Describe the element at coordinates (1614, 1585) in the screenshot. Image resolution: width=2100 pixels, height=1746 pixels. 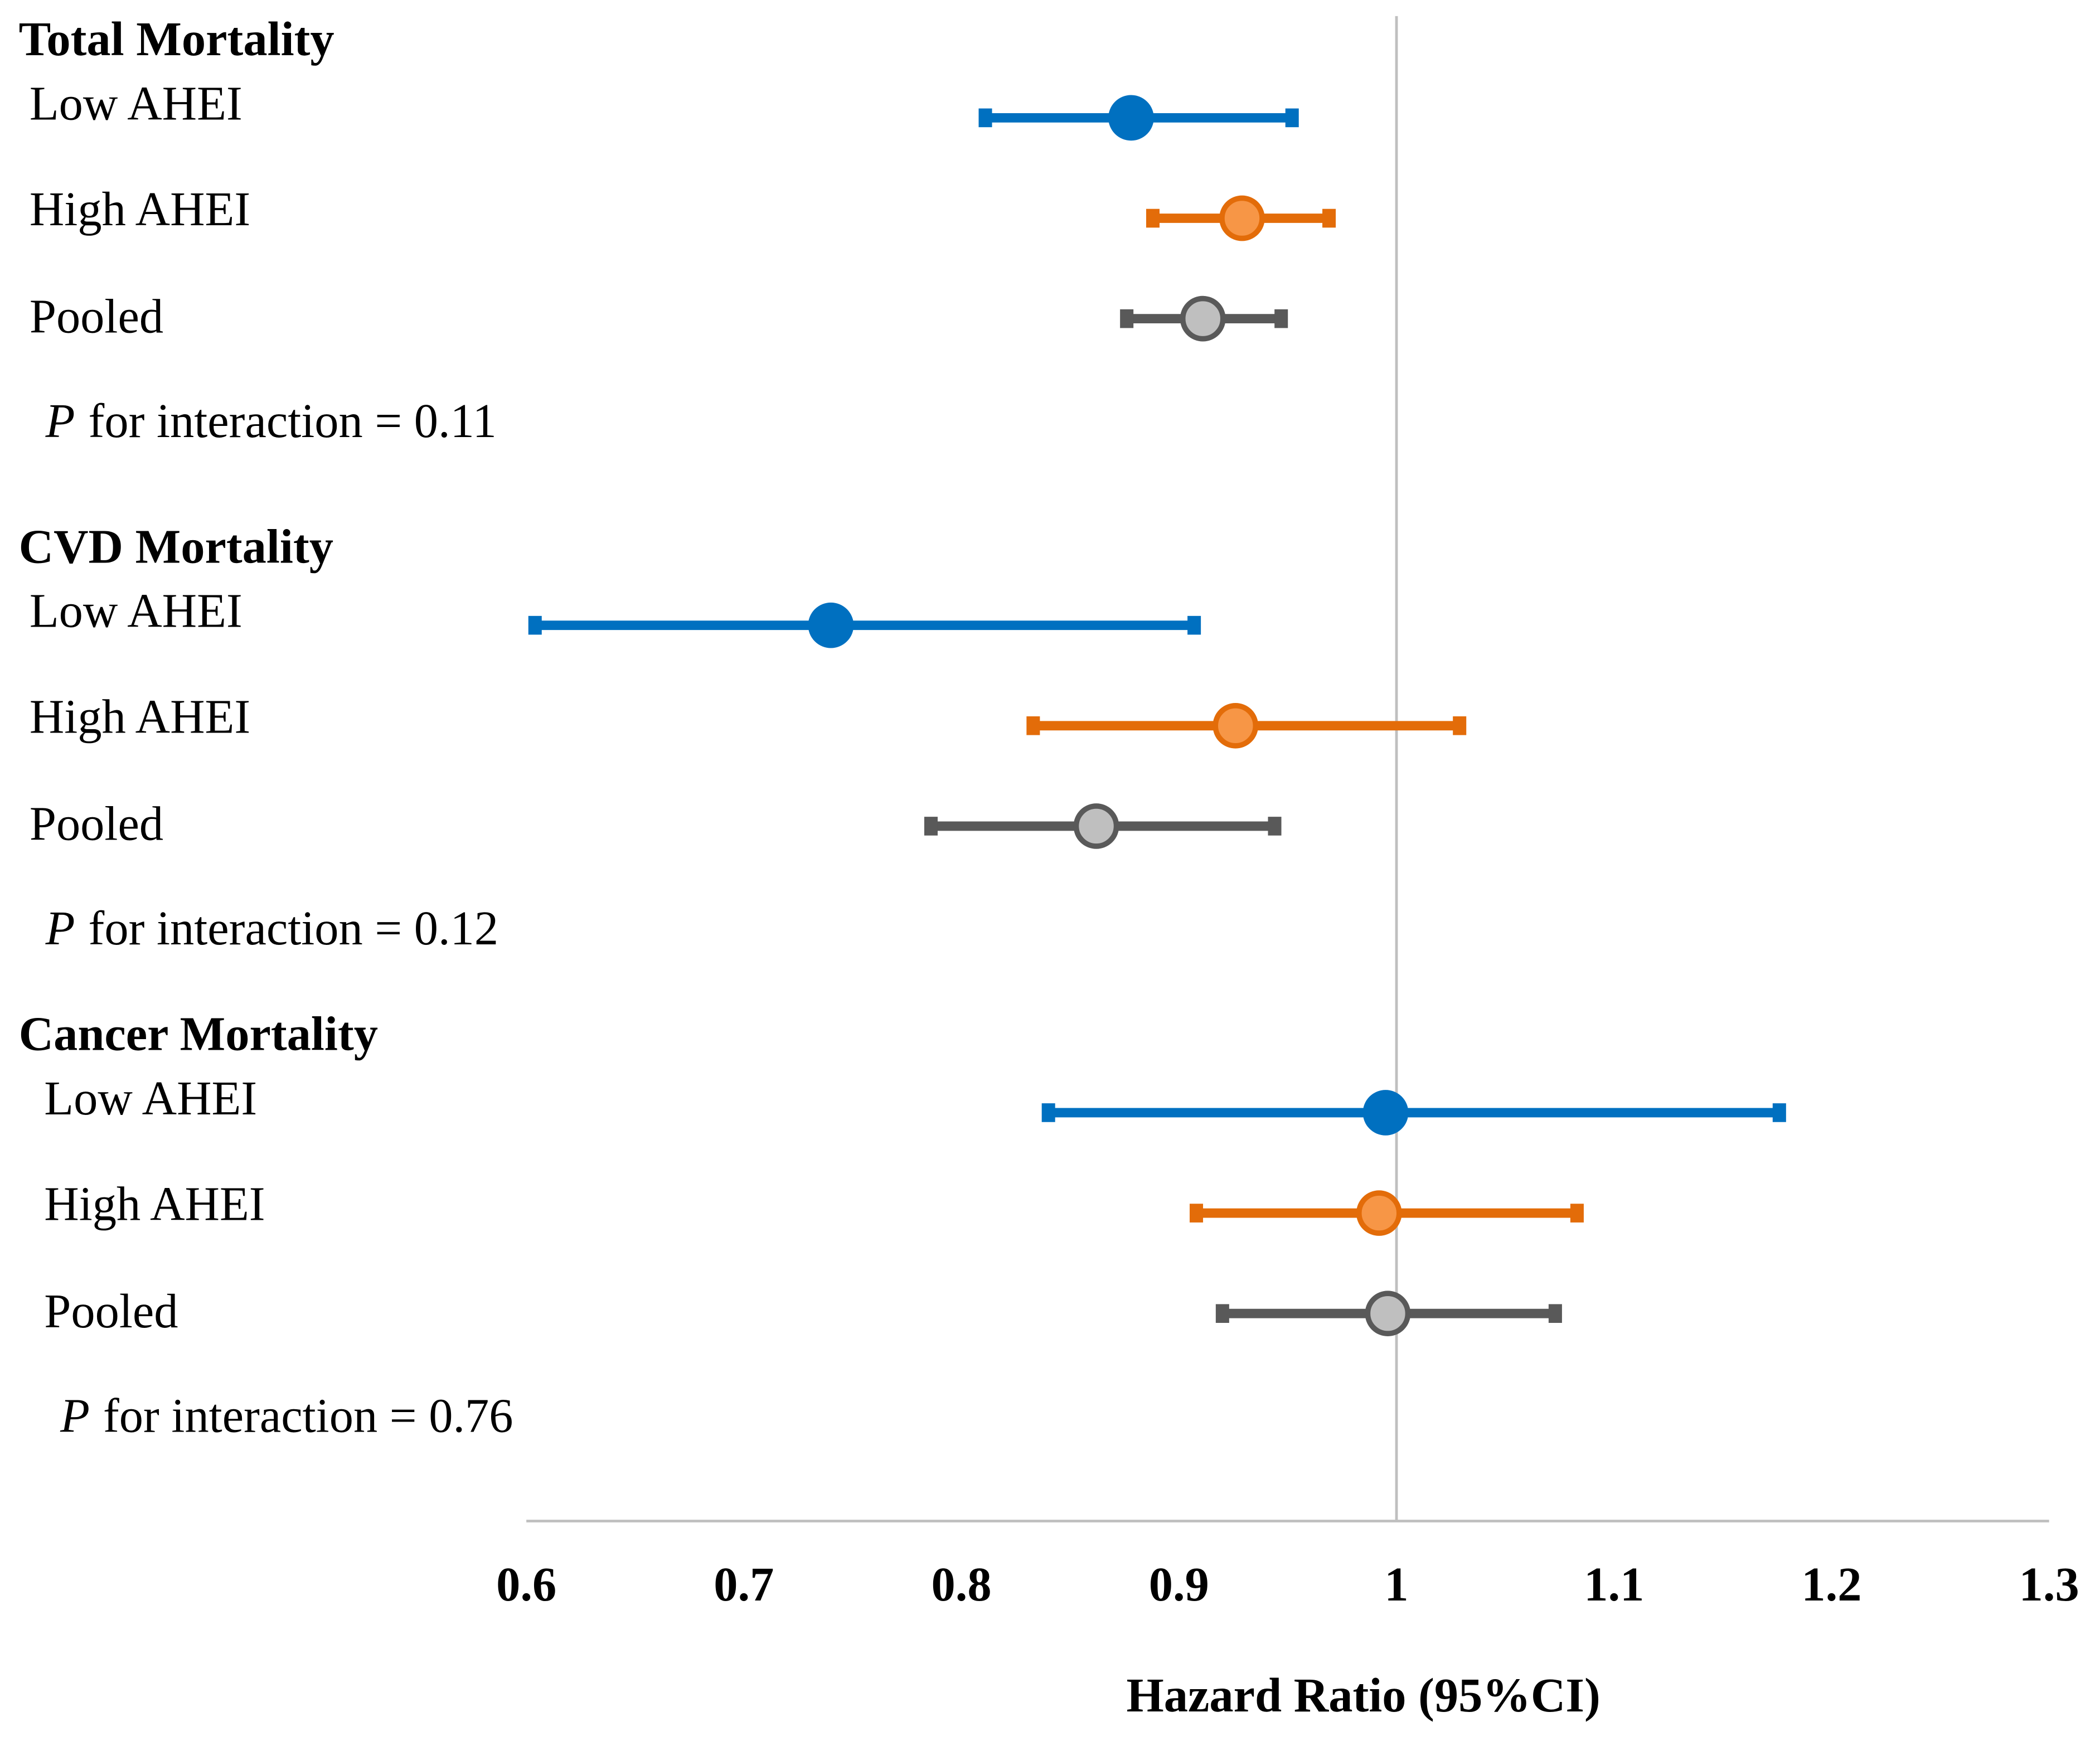
I see `x-tick-label: 1.1` at that location.